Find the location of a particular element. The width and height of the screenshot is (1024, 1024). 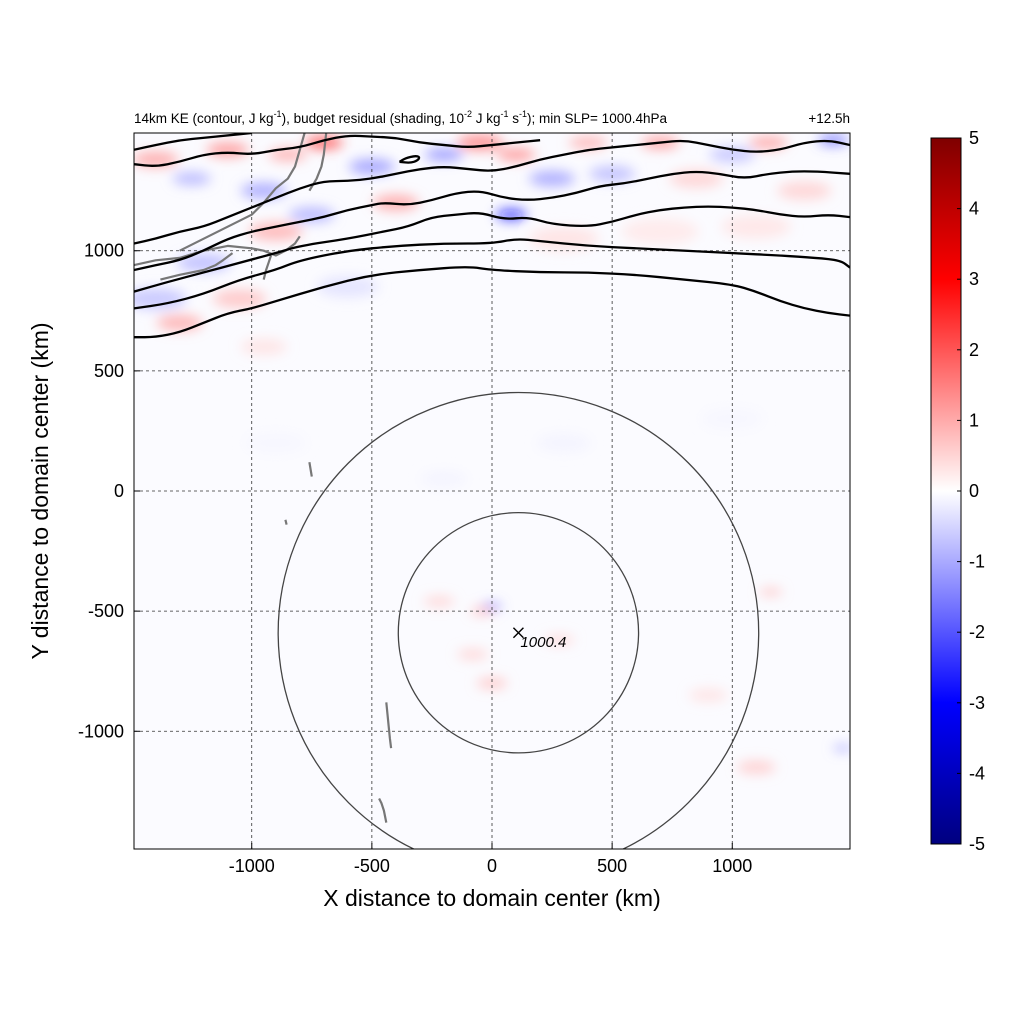

colorbar-tick-label: -4 is located at coordinates (977, 773).